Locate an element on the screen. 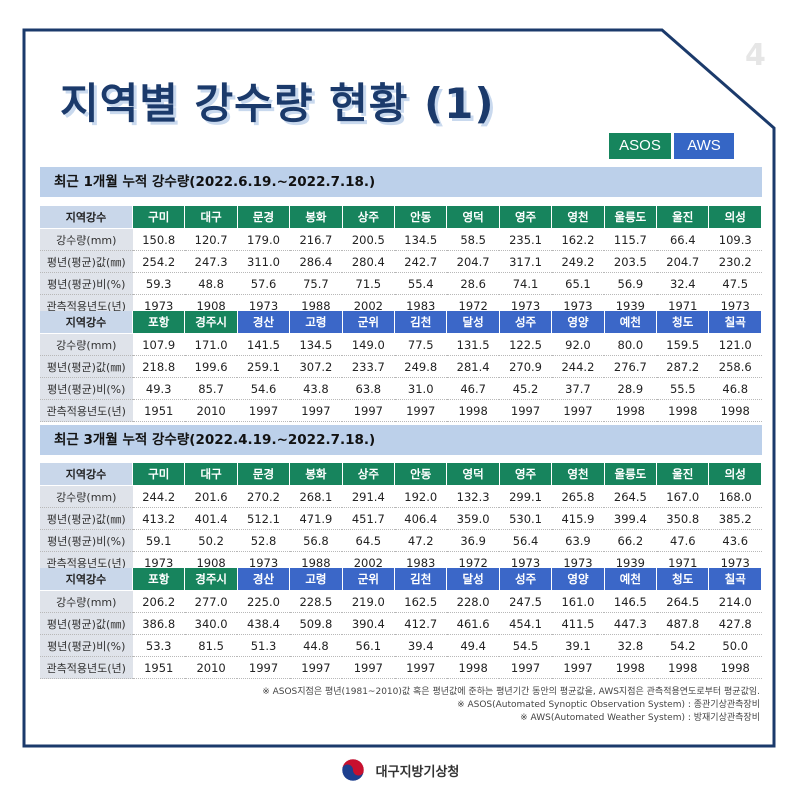  table-cell: 199.6 is located at coordinates (211, 366).